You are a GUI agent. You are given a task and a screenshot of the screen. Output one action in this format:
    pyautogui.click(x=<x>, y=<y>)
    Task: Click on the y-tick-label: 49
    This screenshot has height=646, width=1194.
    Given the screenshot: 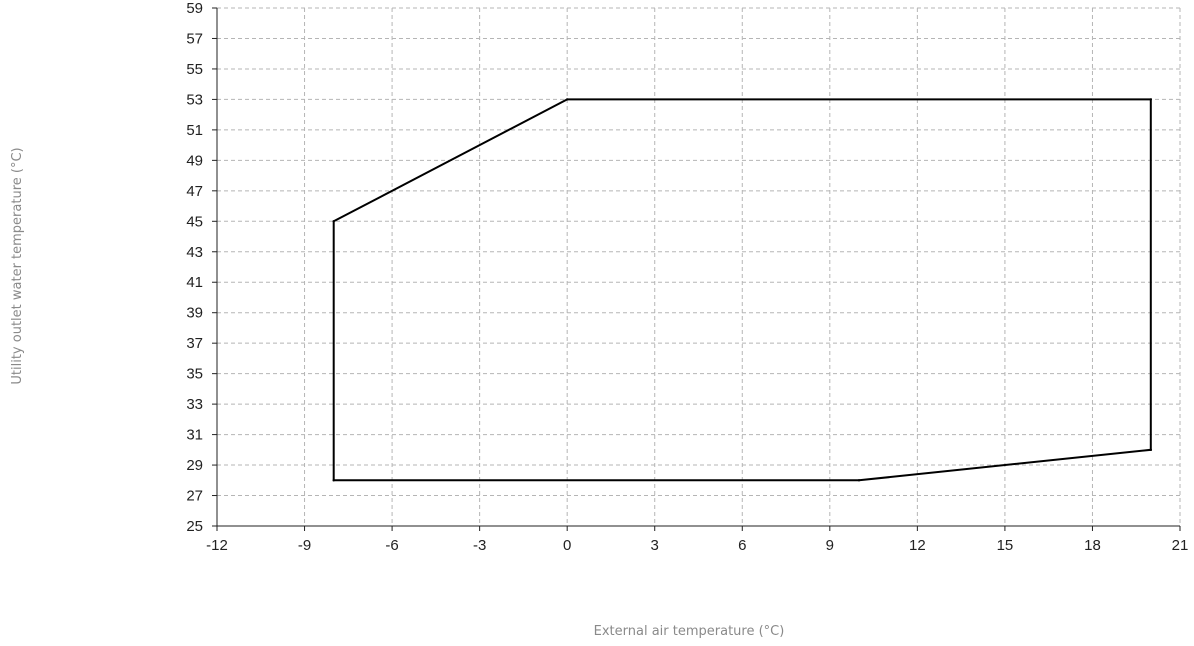 What is the action you would take?
    pyautogui.click(x=194, y=160)
    